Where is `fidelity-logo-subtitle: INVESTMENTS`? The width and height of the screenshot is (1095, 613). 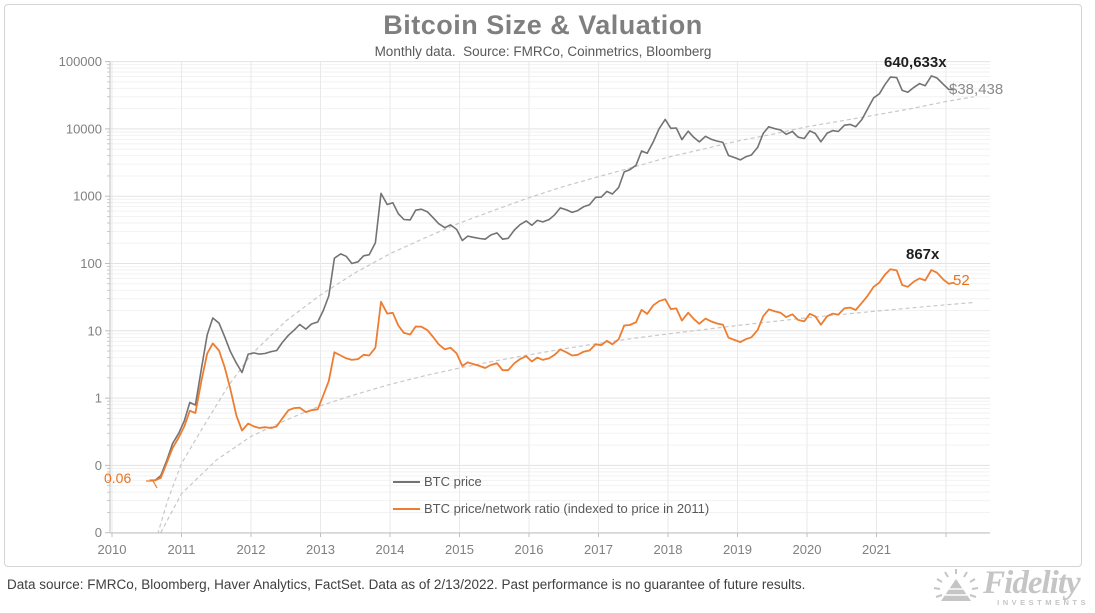
fidelity-logo-subtitle: INVESTMENTS is located at coordinates (1043, 602).